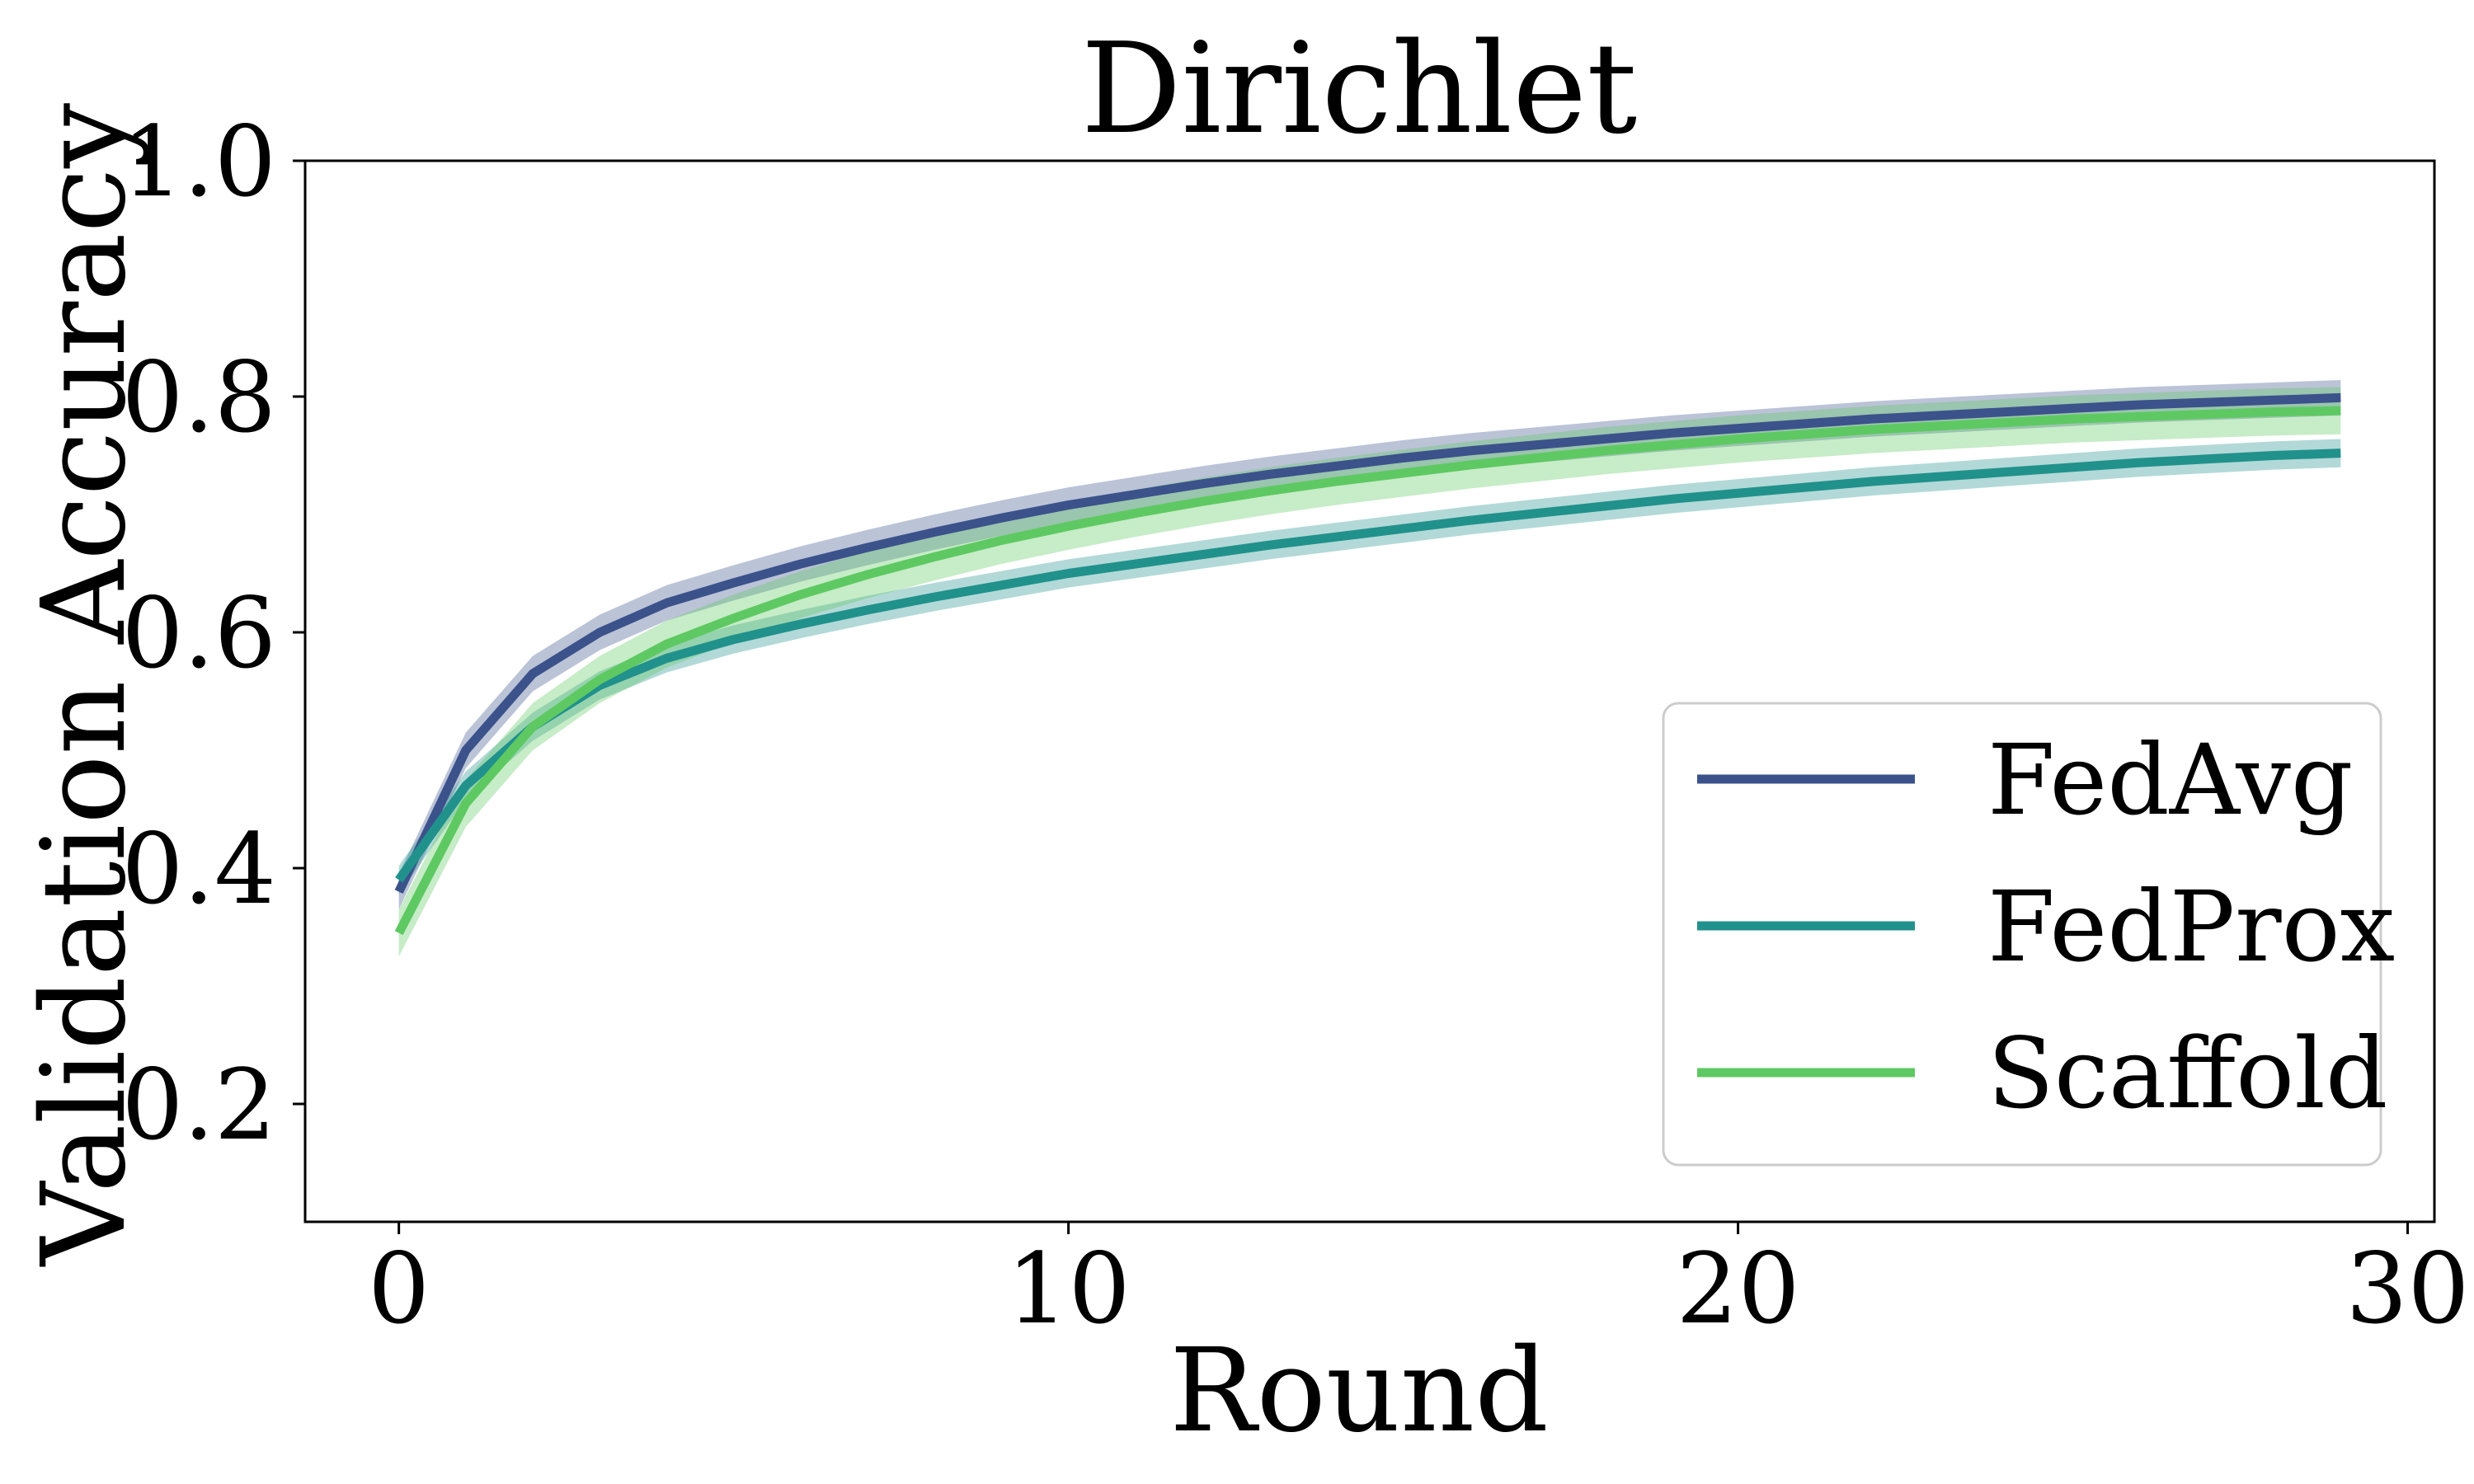 The height and width of the screenshot is (1484, 2474). Describe the element at coordinates (198, 397) in the screenshot. I see `y-tick-label: 0.8` at that location.